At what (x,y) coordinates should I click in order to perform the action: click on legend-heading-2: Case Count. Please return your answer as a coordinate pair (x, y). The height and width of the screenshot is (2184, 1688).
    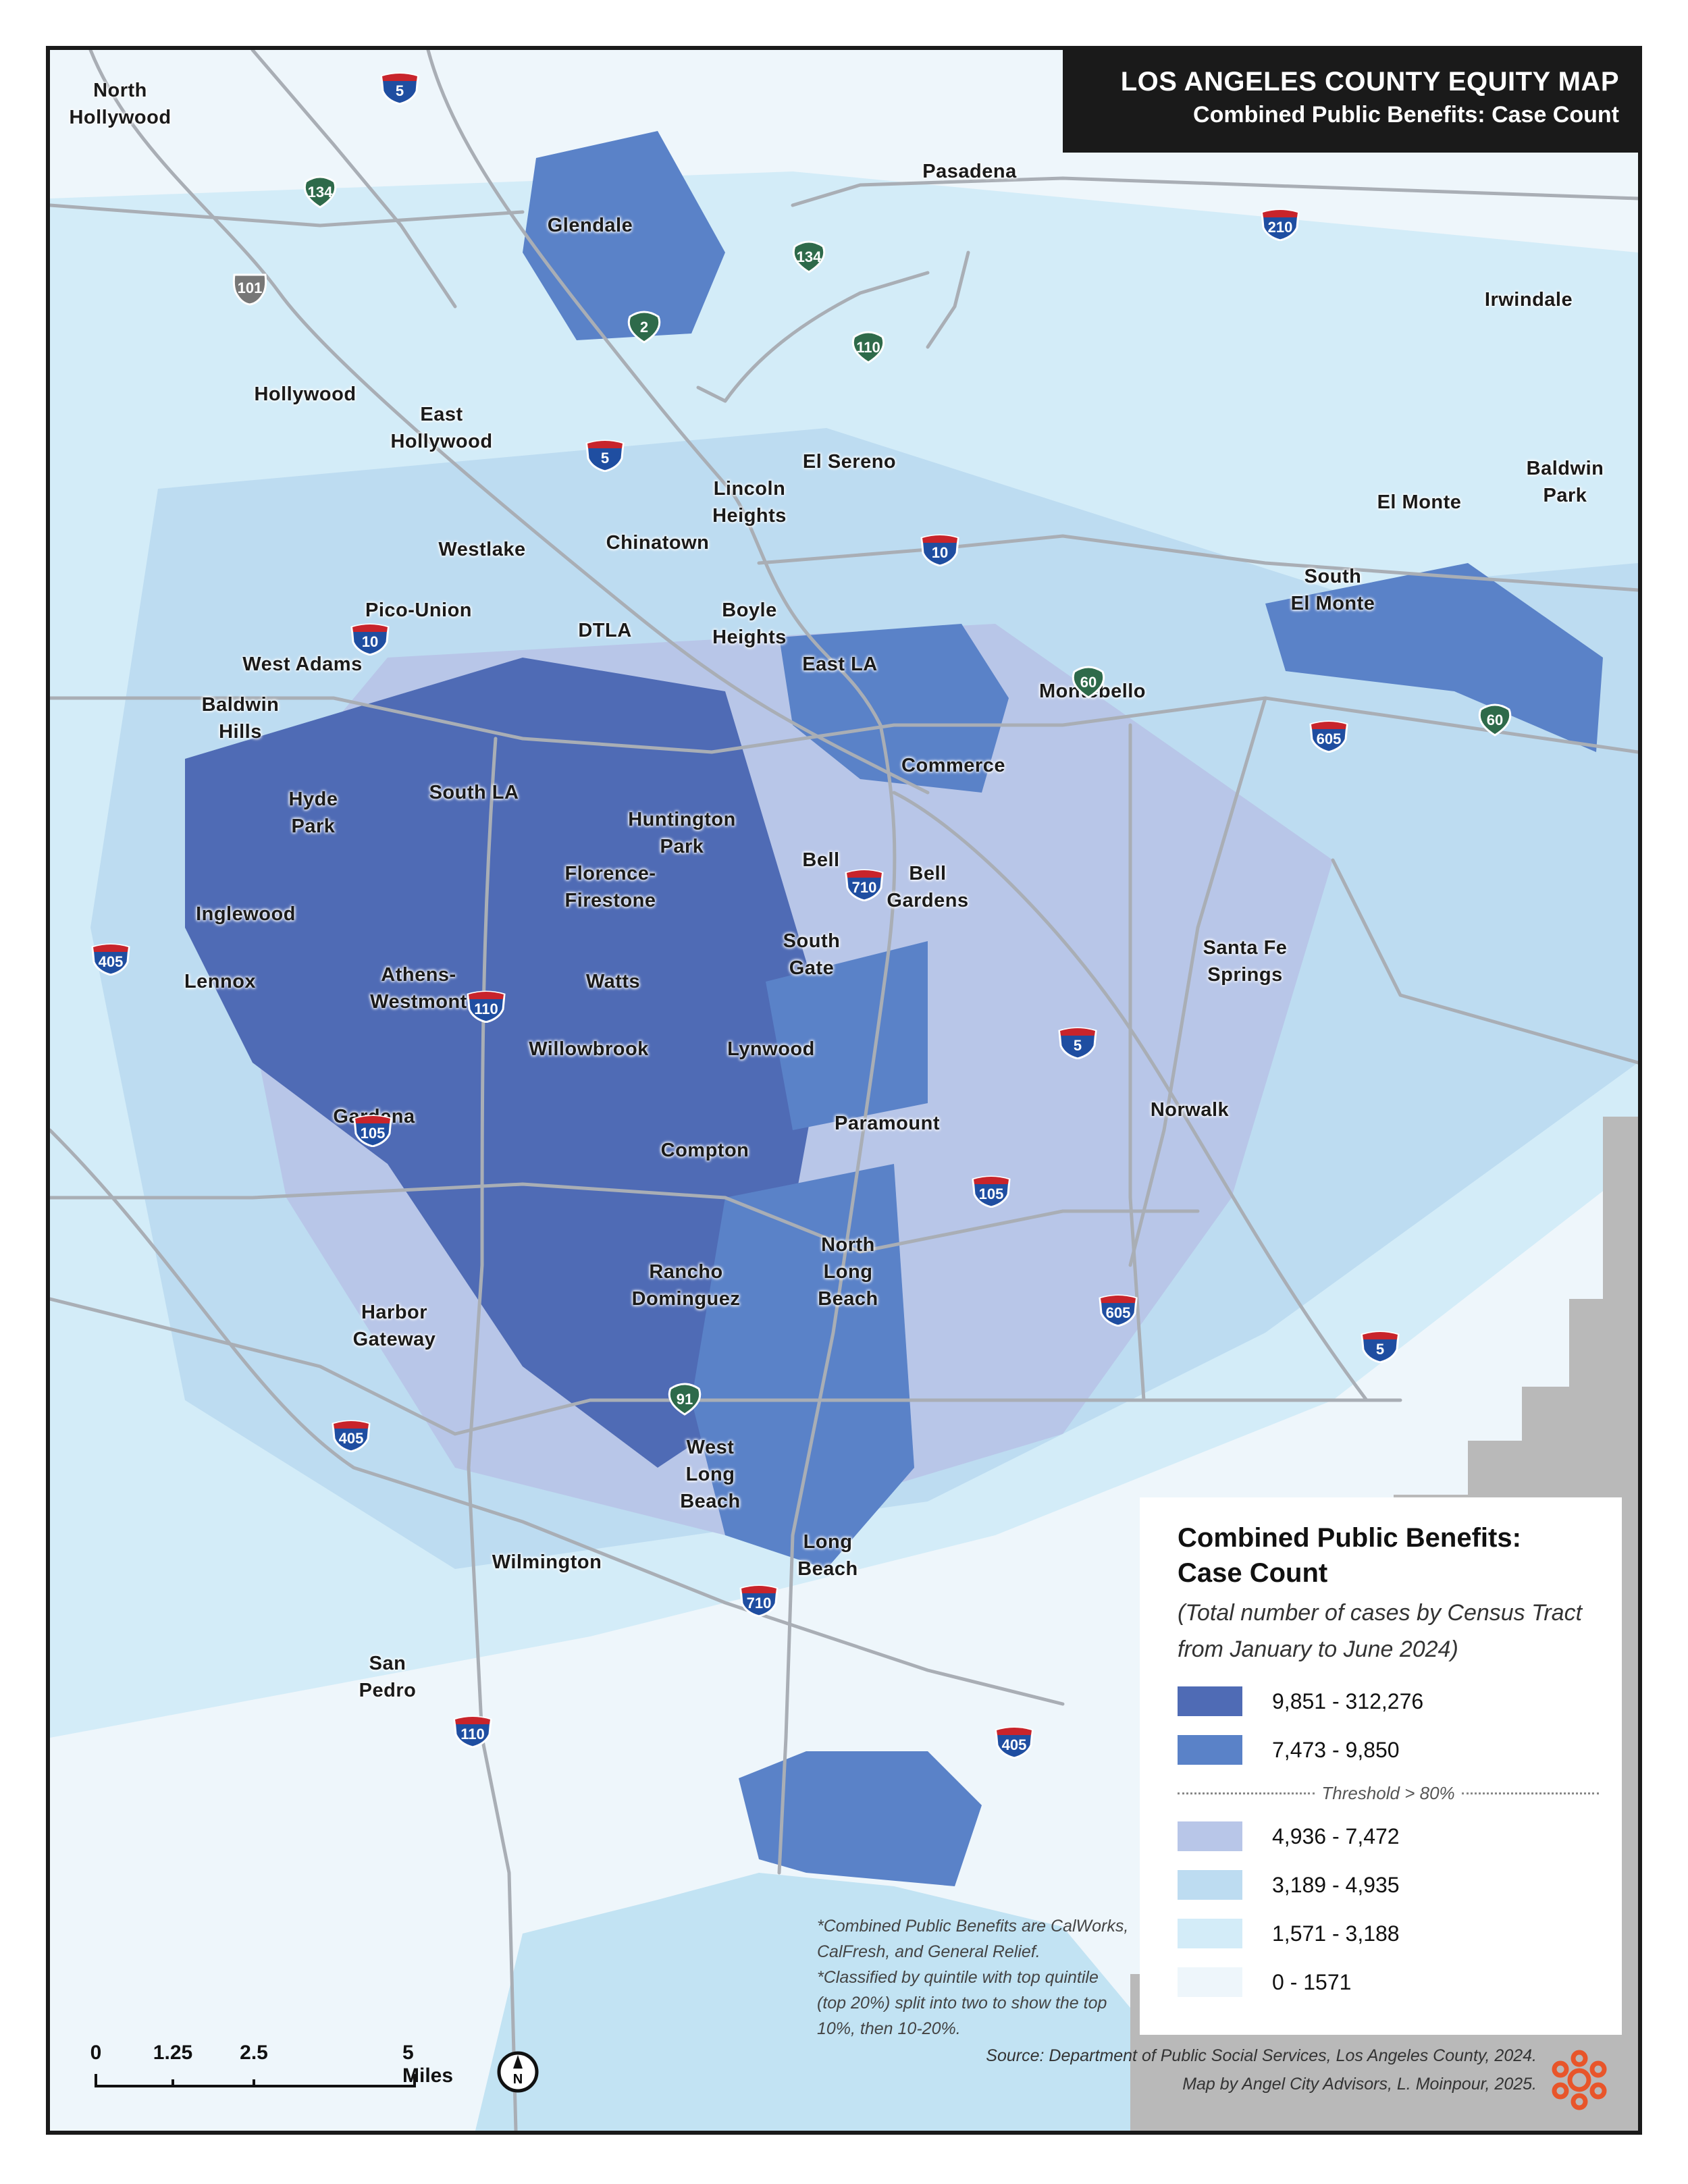
    Looking at the image, I should click on (1253, 1573).